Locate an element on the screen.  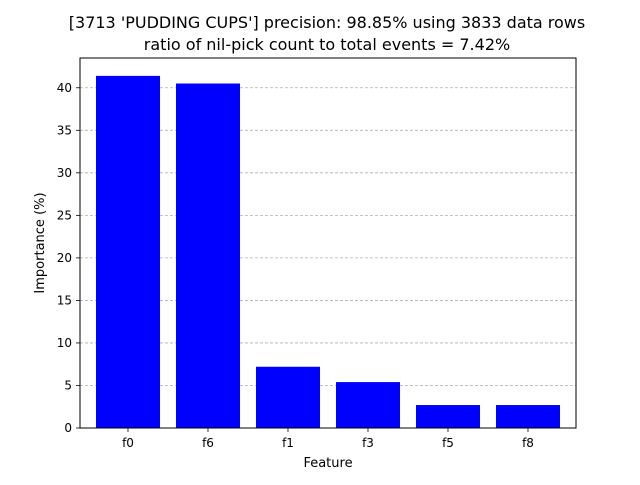
x-axis-ticks: f0 f6 f1 f3 f5 f8 is located at coordinates (328, 439).